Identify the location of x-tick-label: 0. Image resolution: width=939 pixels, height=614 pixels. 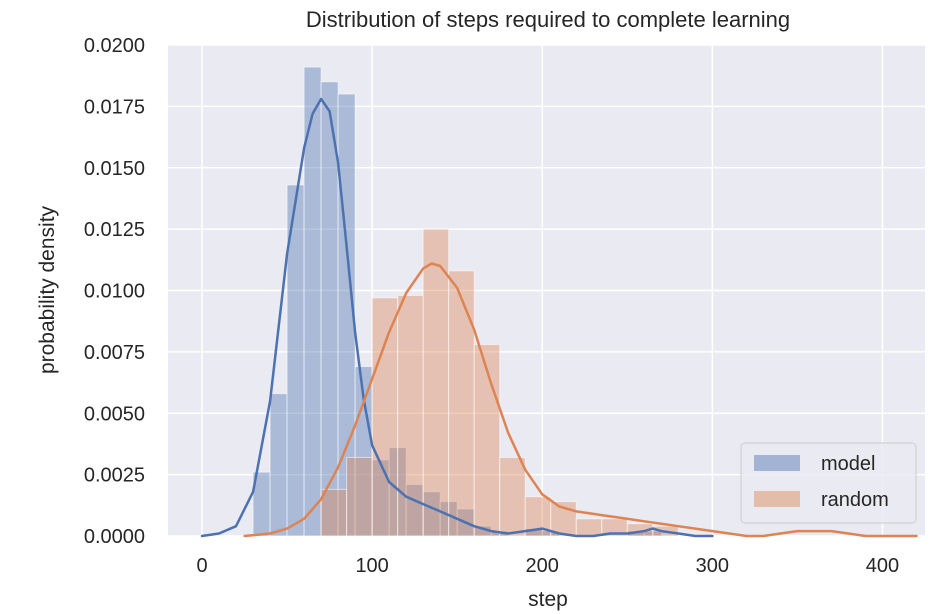
(201, 566).